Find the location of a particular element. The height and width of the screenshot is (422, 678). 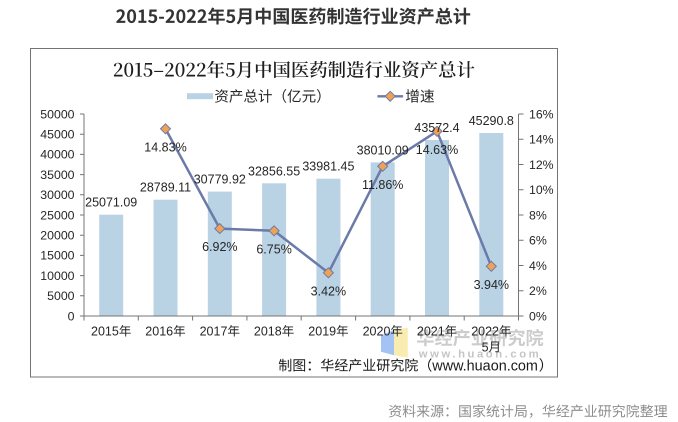

svg-text: 2017 is located at coordinates (214, 332).